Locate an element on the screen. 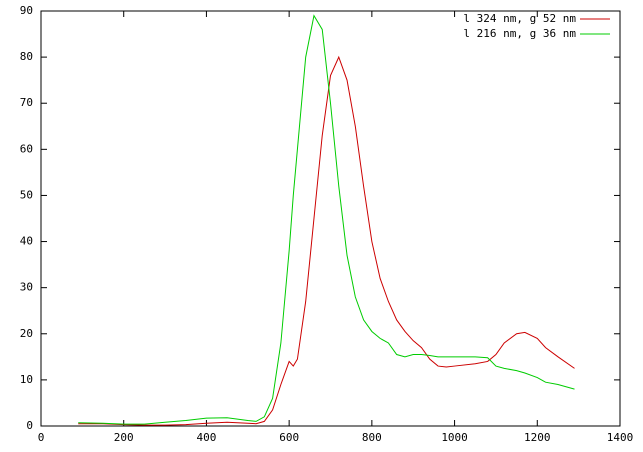 Image resolution: width=643 pixels, height=452 pixels. y-tick-label: 40 is located at coordinates (26, 241).